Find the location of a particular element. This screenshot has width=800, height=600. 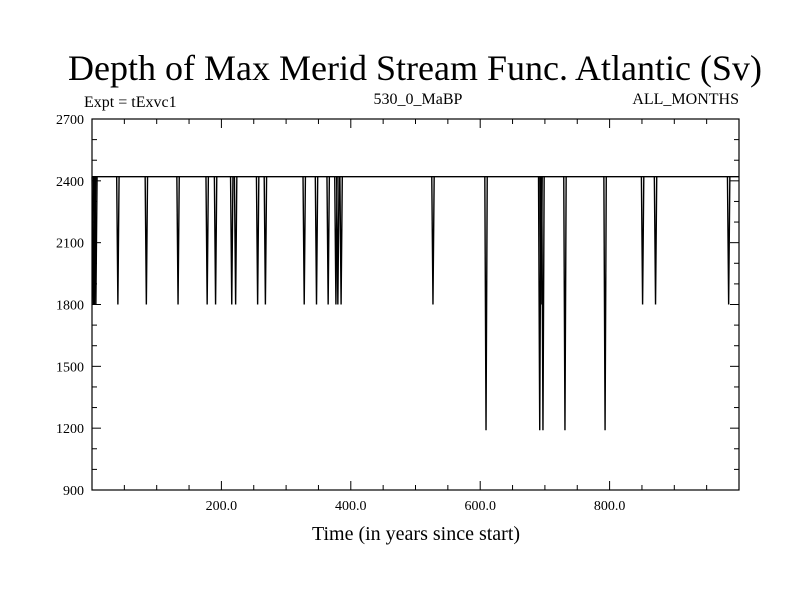

x-tick-label: 200.0 is located at coordinates (222, 506).